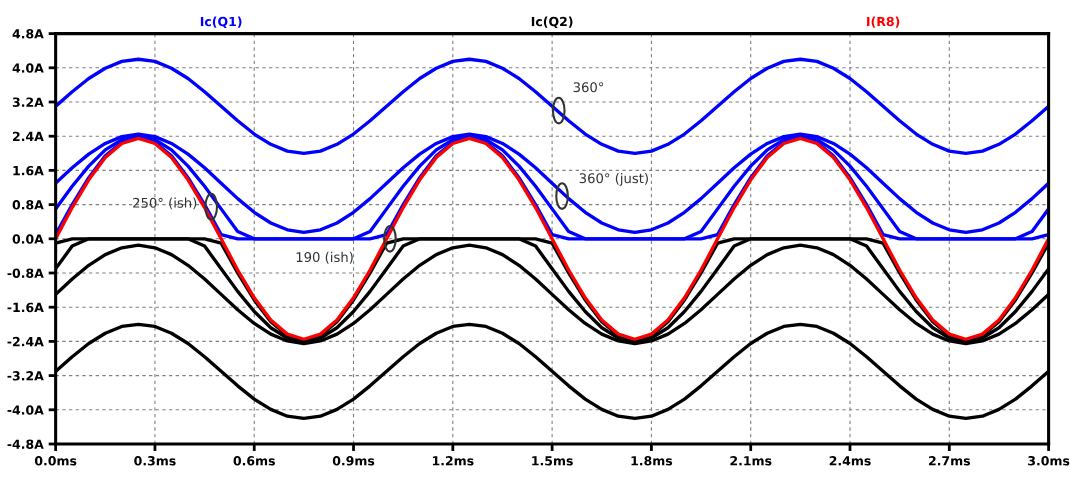  What do you see at coordinates (55, 461) in the screenshot?
I see `x-tick-label: 0.0ms` at bounding box center [55, 461].